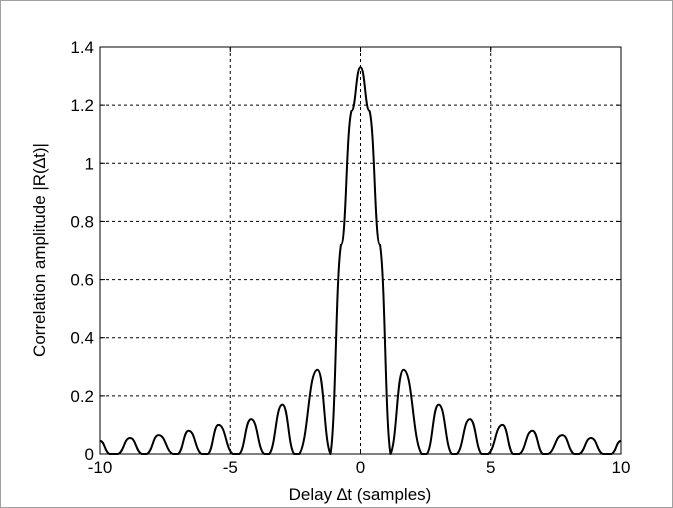 The height and width of the screenshot is (508, 673). Describe the element at coordinates (82, 338) in the screenshot. I see `y-tick-label: 0.4` at that location.